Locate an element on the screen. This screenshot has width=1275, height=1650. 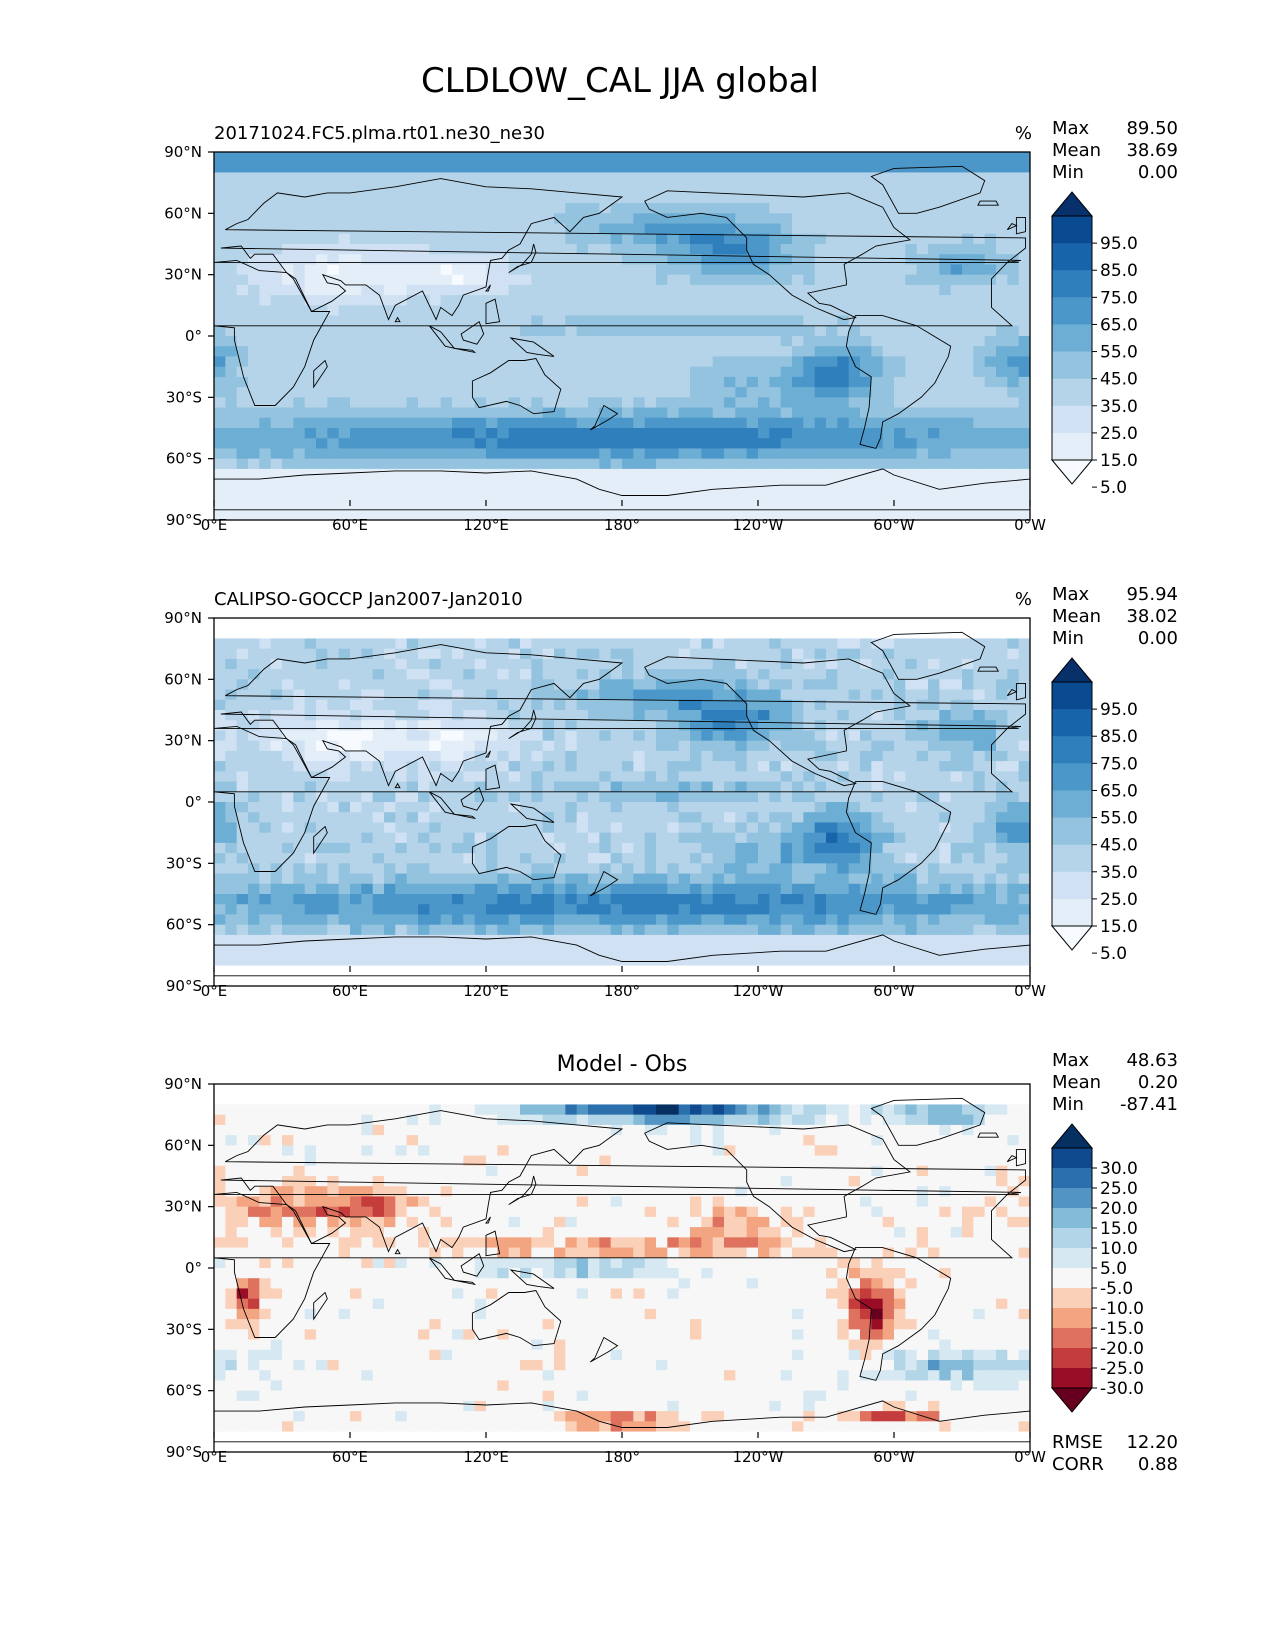
panel-model-yticks: 90°N 60°N 30°N 0° 30°S 60°S 90°S is located at coordinates (189, 336).